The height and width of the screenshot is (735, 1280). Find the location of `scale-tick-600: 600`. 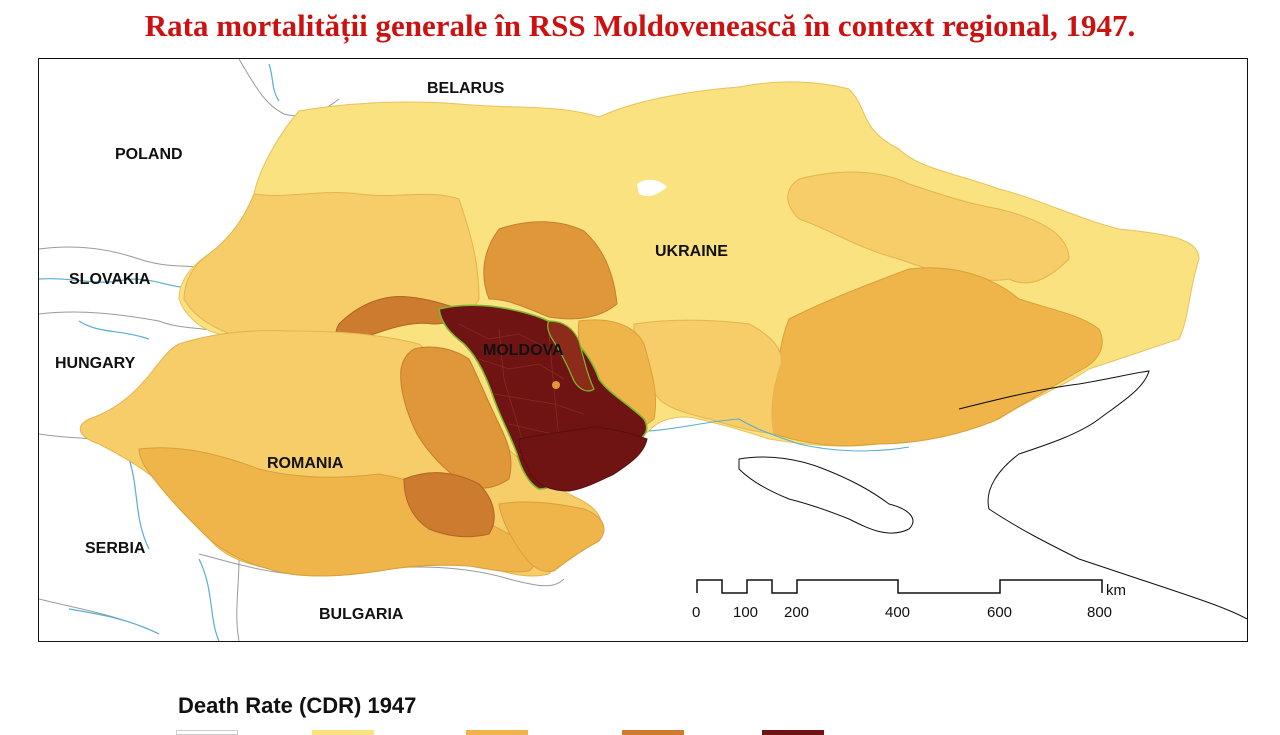

scale-tick-600: 600 is located at coordinates (999, 612).